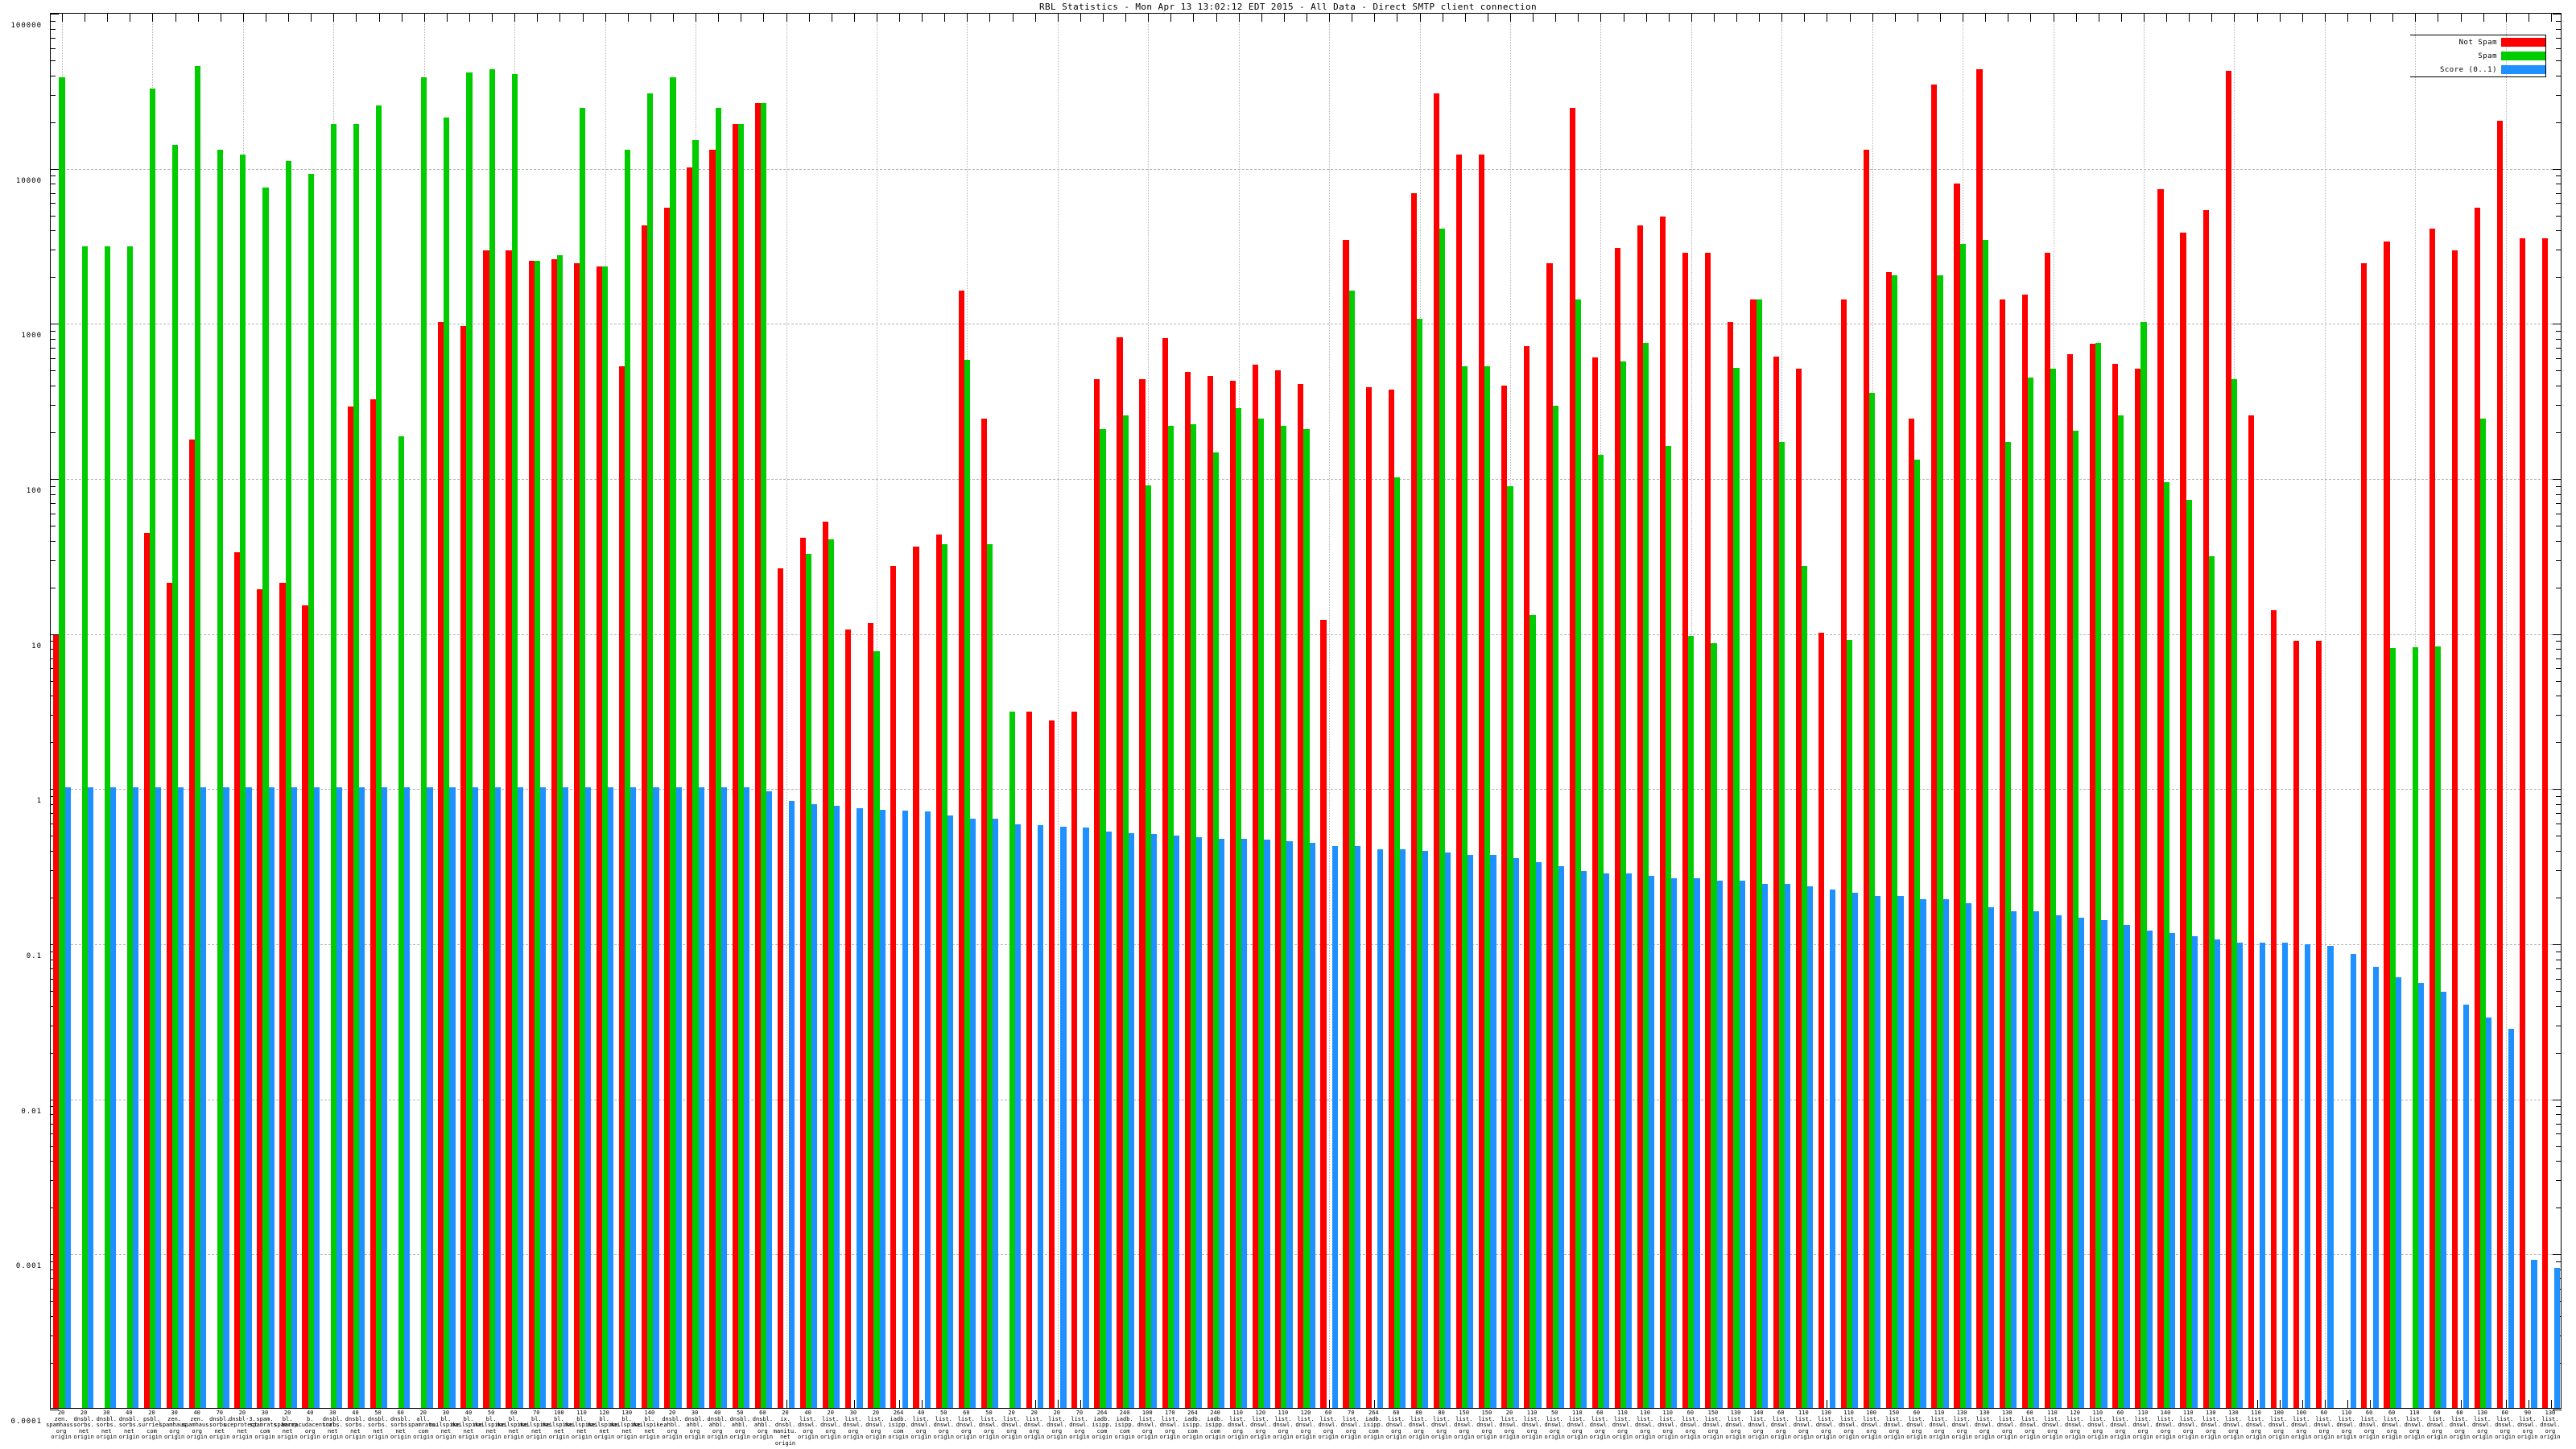  Describe the element at coordinates (2477, 56) in the screenshot. I see `legend-item: Spam` at that location.